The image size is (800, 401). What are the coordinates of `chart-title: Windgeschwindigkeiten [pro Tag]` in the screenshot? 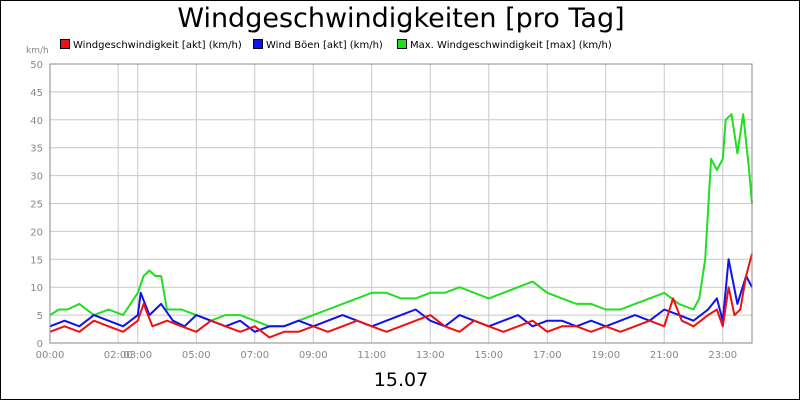 It's located at (401, 18).